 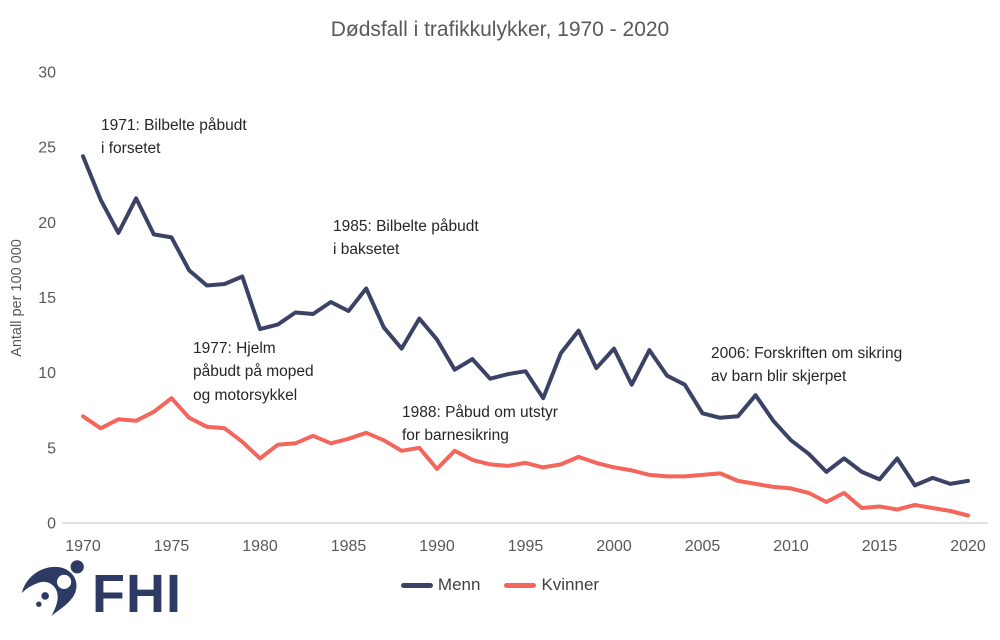 What do you see at coordinates (416, 585) in the screenshot?
I see `menn-line-swatch` at bounding box center [416, 585].